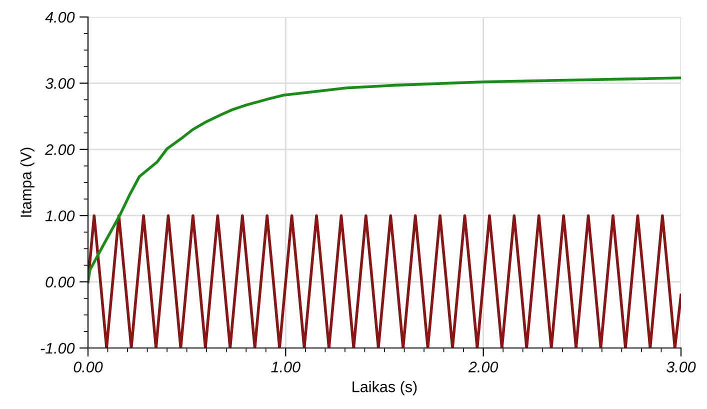 The height and width of the screenshot is (409, 707). Describe the element at coordinates (60, 216) in the screenshot. I see `y-tick-label: 1.00` at that location.